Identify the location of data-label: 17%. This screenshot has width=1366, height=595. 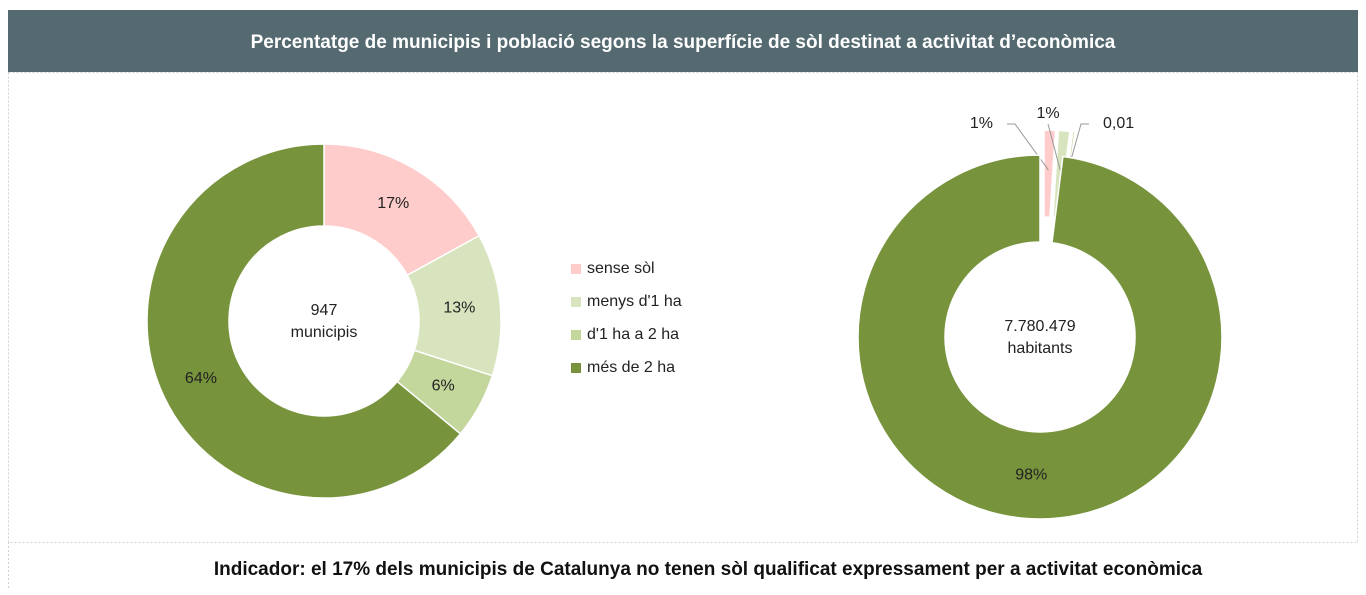
(393, 203).